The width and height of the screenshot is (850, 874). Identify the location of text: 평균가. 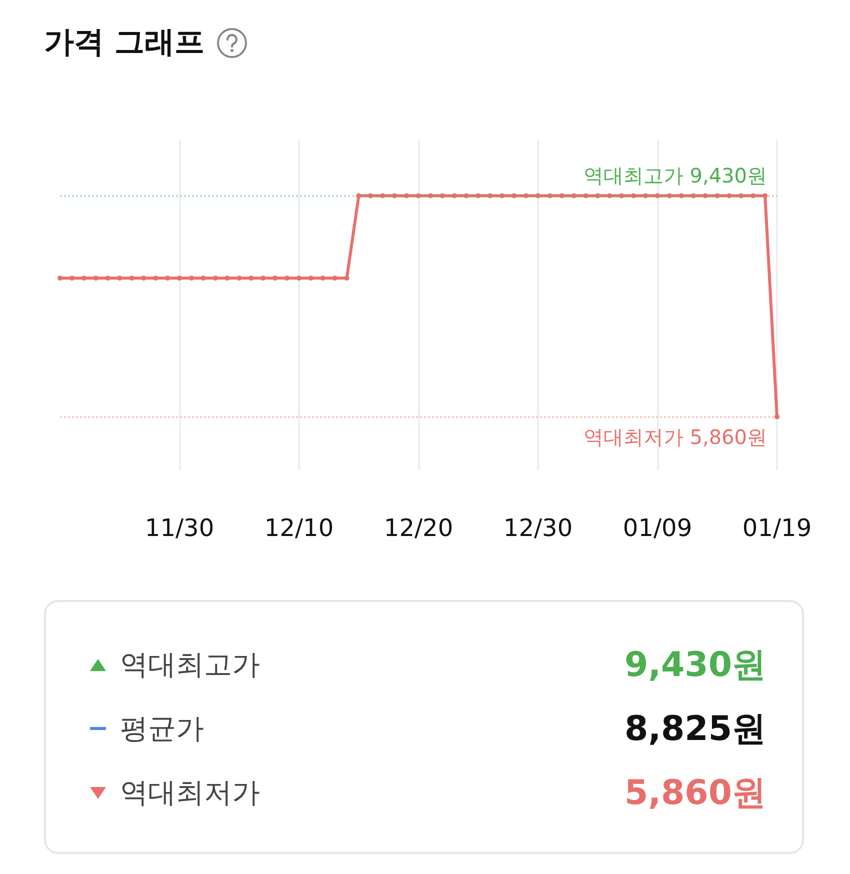
(162, 729).